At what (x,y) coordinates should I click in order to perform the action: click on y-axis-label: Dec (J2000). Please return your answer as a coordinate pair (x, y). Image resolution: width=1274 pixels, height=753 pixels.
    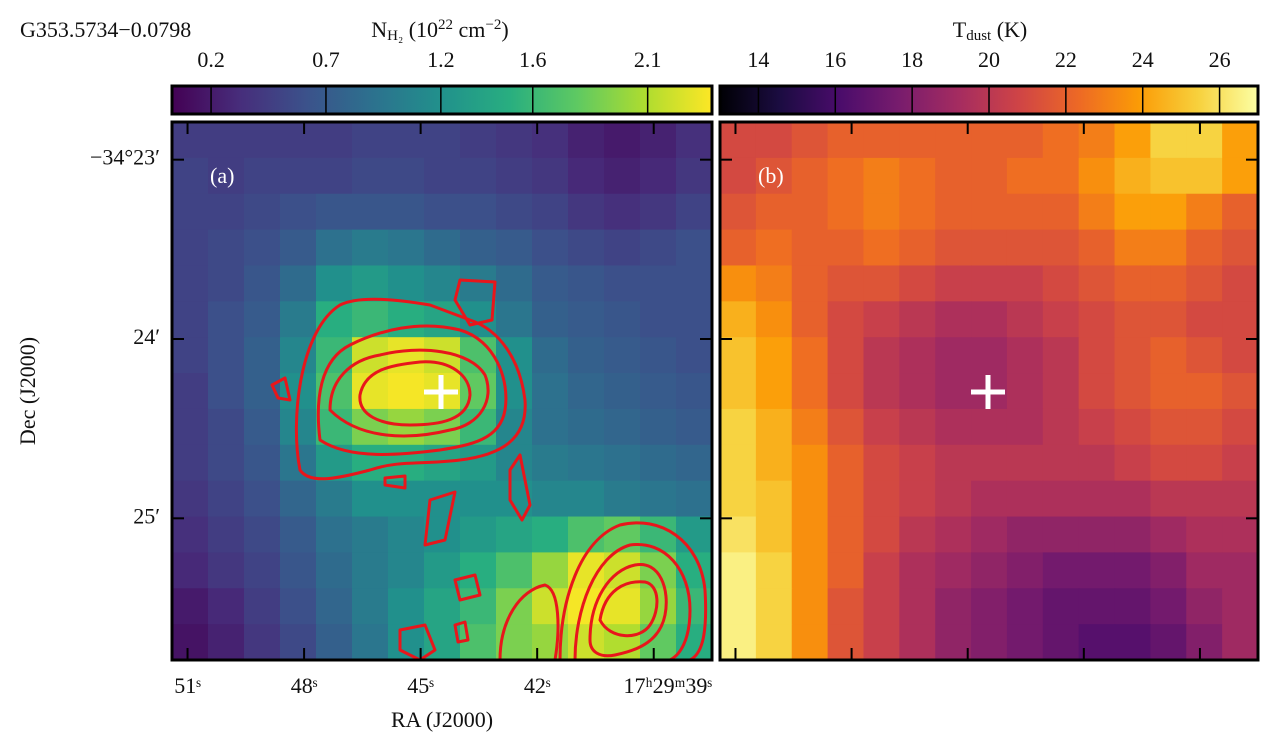
    Looking at the image, I should click on (27, 391).